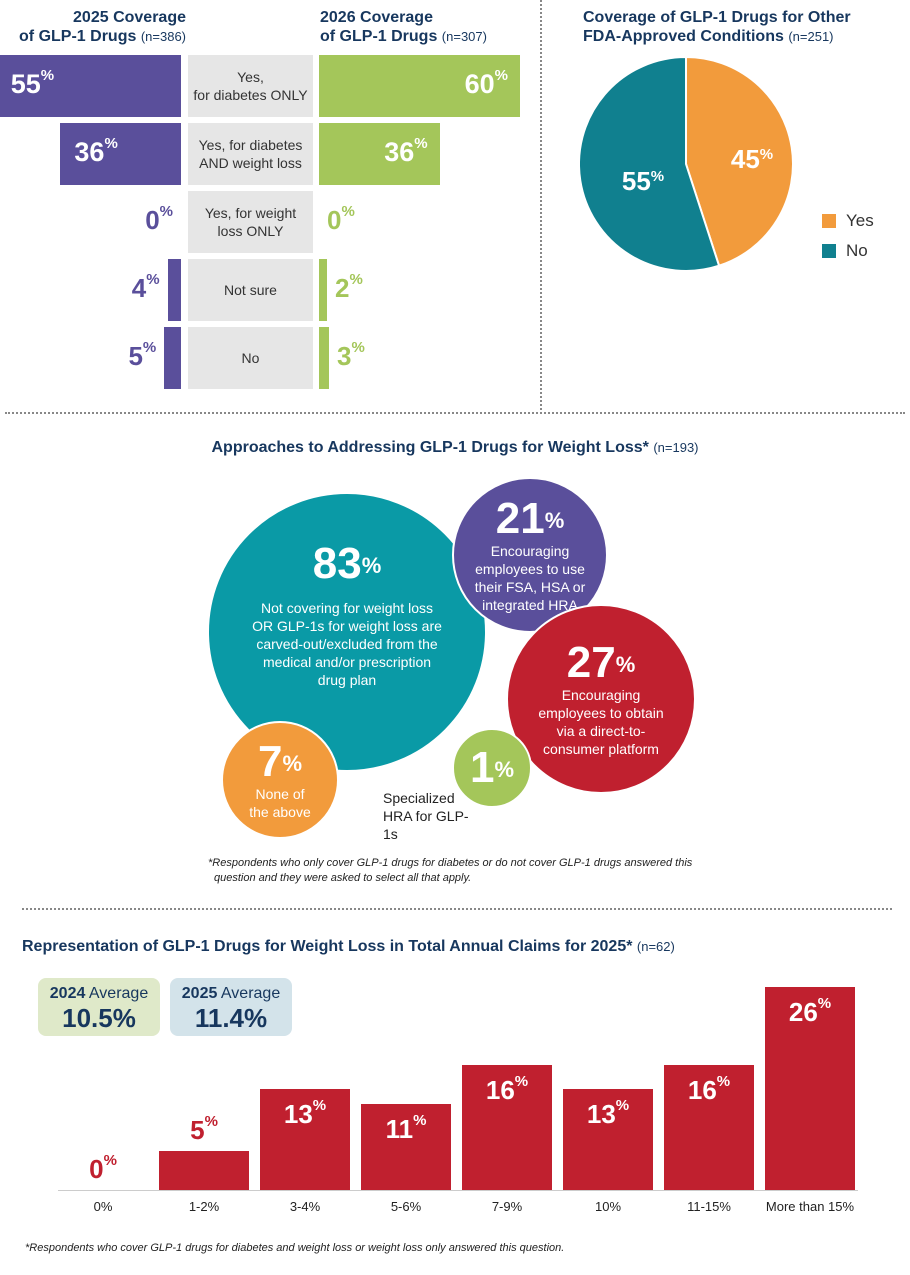 The height and width of the screenshot is (1275, 910). What do you see at coordinates (103, 1168) in the screenshot?
I see `claims-bar-value: 0%` at bounding box center [103, 1168].